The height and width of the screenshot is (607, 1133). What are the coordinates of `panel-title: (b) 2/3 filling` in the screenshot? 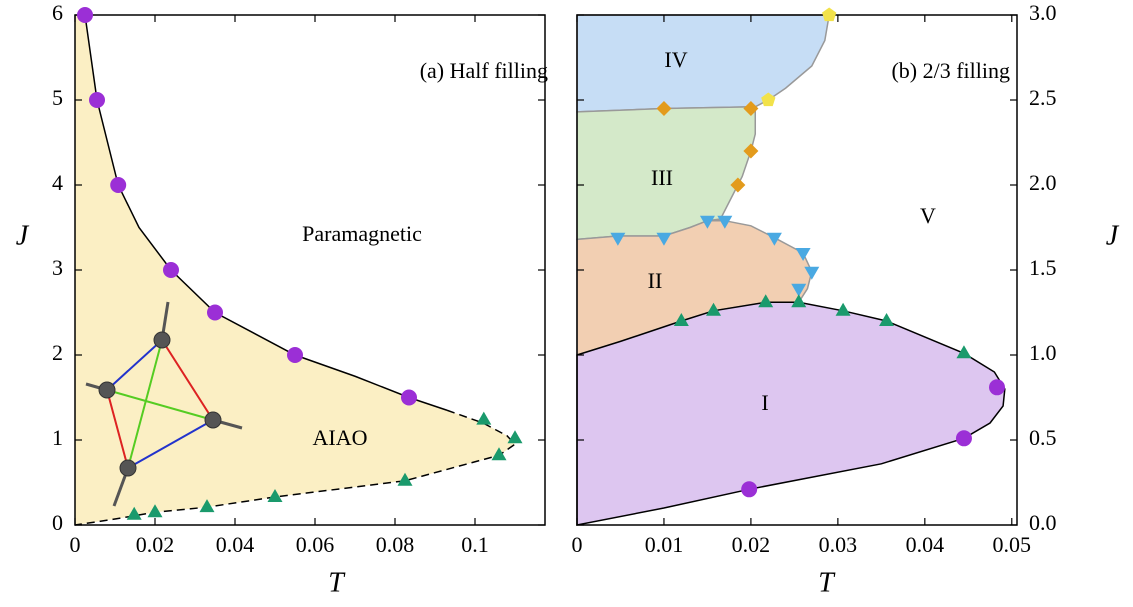 It's located at (950, 70).